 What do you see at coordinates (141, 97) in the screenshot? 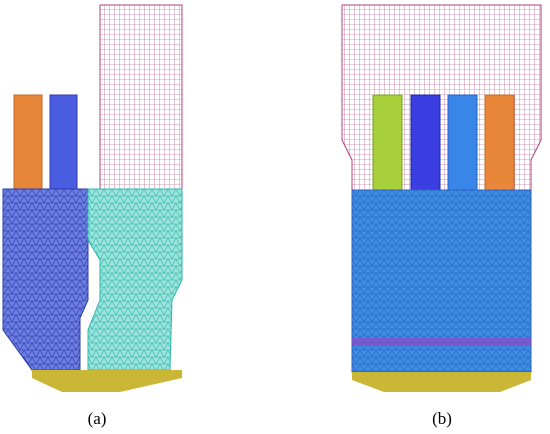
I see `mesh-upper` at bounding box center [141, 97].